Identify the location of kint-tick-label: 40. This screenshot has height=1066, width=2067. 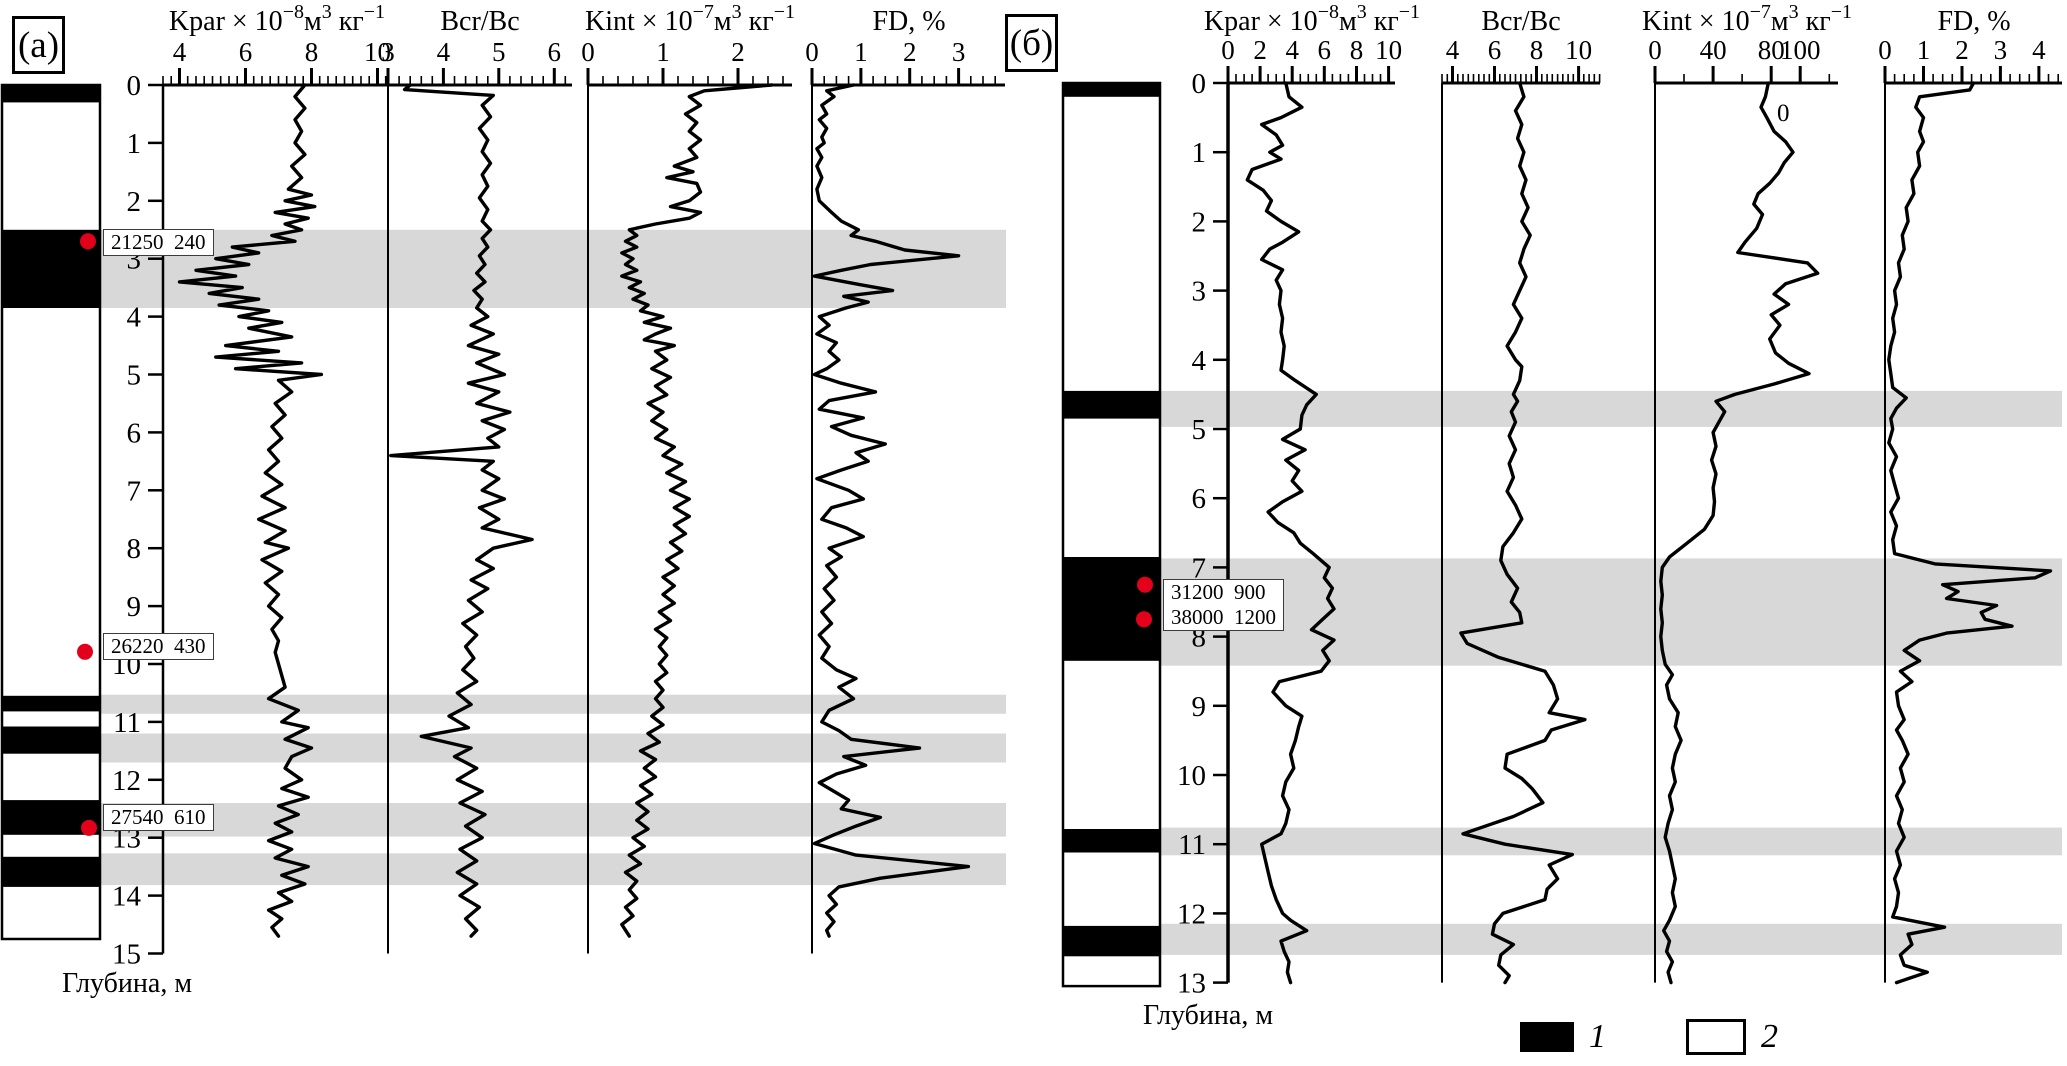
(1713, 50).